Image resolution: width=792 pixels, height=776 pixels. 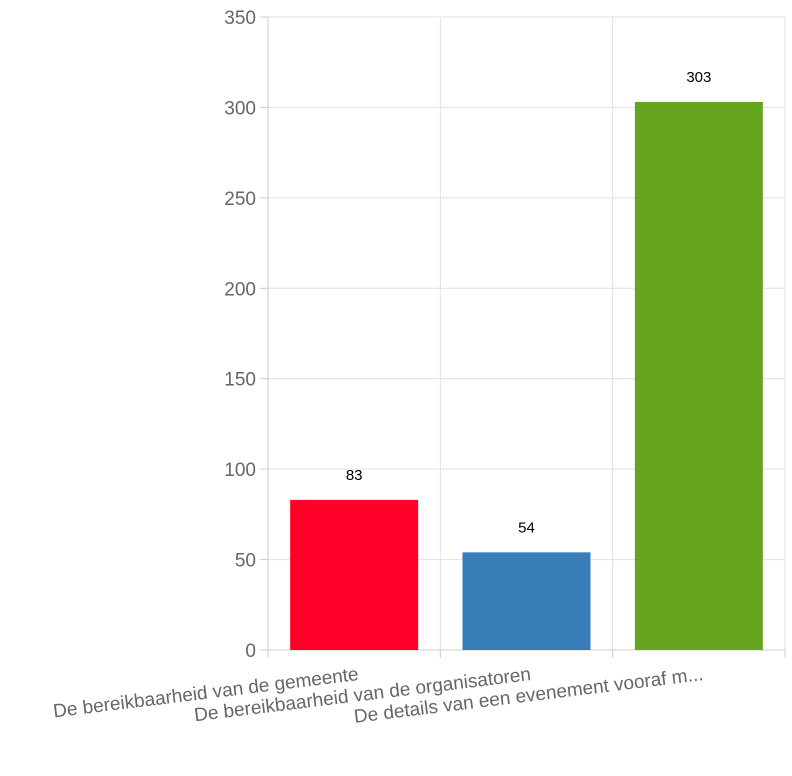 What do you see at coordinates (240, 470) in the screenshot?
I see `y-tick-label: 100` at bounding box center [240, 470].